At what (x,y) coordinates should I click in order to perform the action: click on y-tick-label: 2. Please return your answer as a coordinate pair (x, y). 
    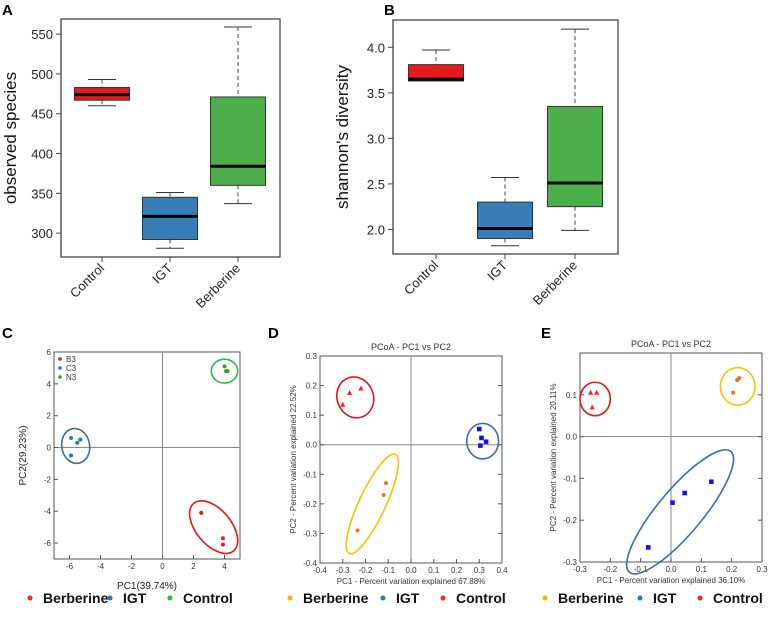
    Looking at the image, I should click on (49, 416).